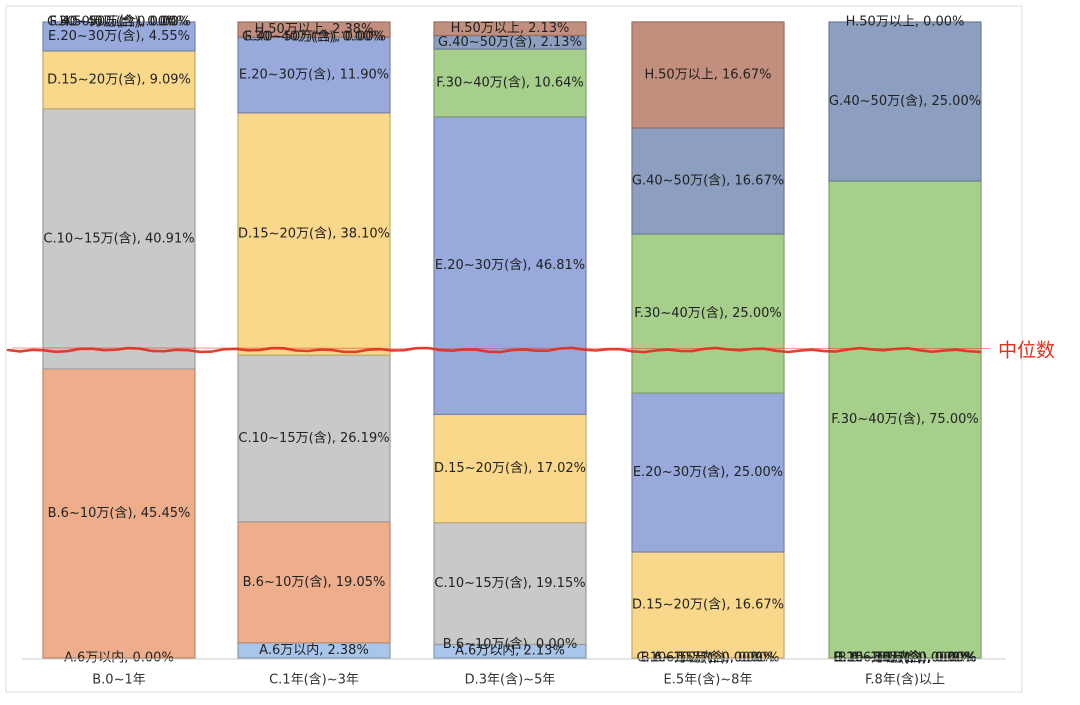 The height and width of the screenshot is (705, 1080). What do you see at coordinates (314, 650) in the screenshot?
I see `data-label: A.6万以内, 2.38%` at bounding box center [314, 650].